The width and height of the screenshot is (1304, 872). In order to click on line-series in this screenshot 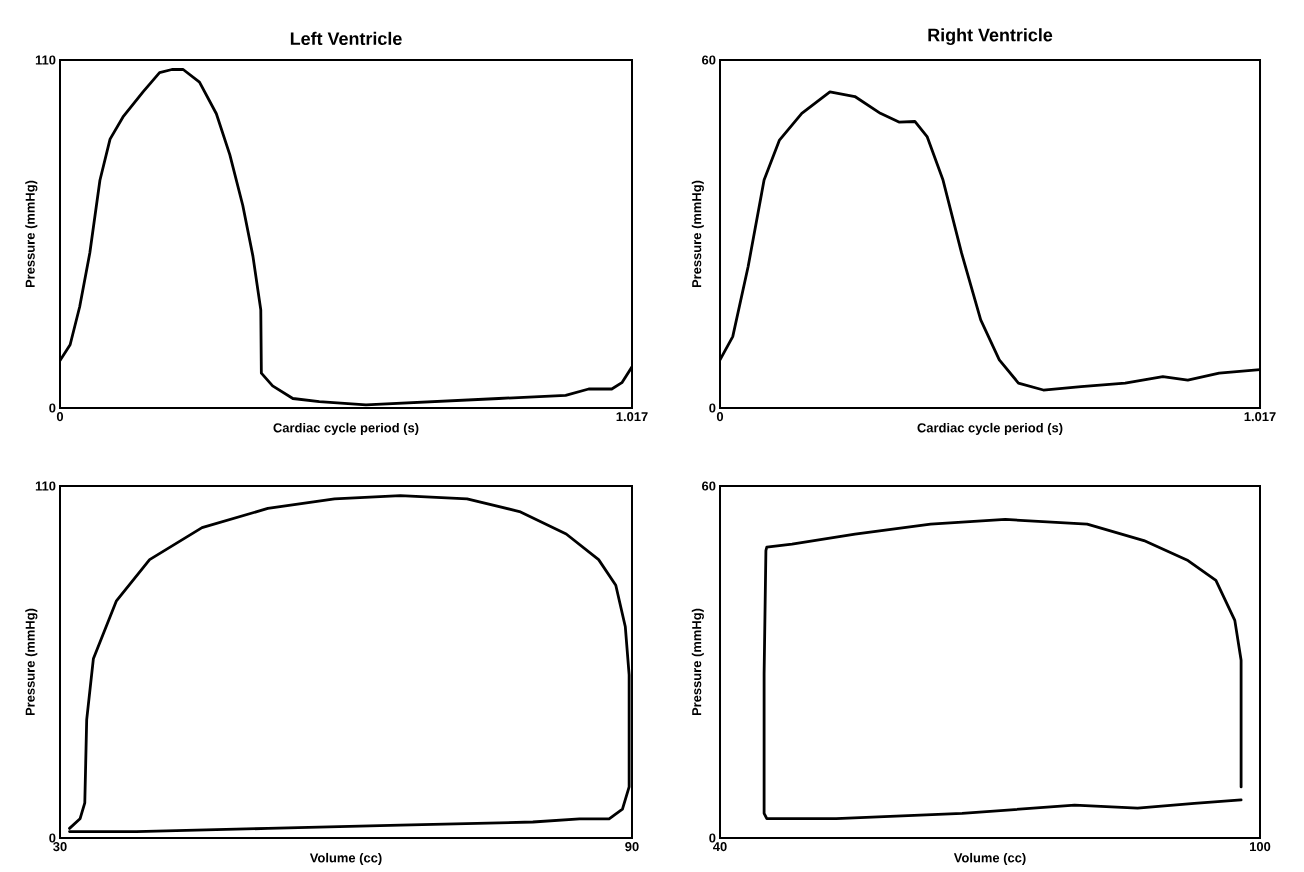, I will do `click(1002, 669)`.